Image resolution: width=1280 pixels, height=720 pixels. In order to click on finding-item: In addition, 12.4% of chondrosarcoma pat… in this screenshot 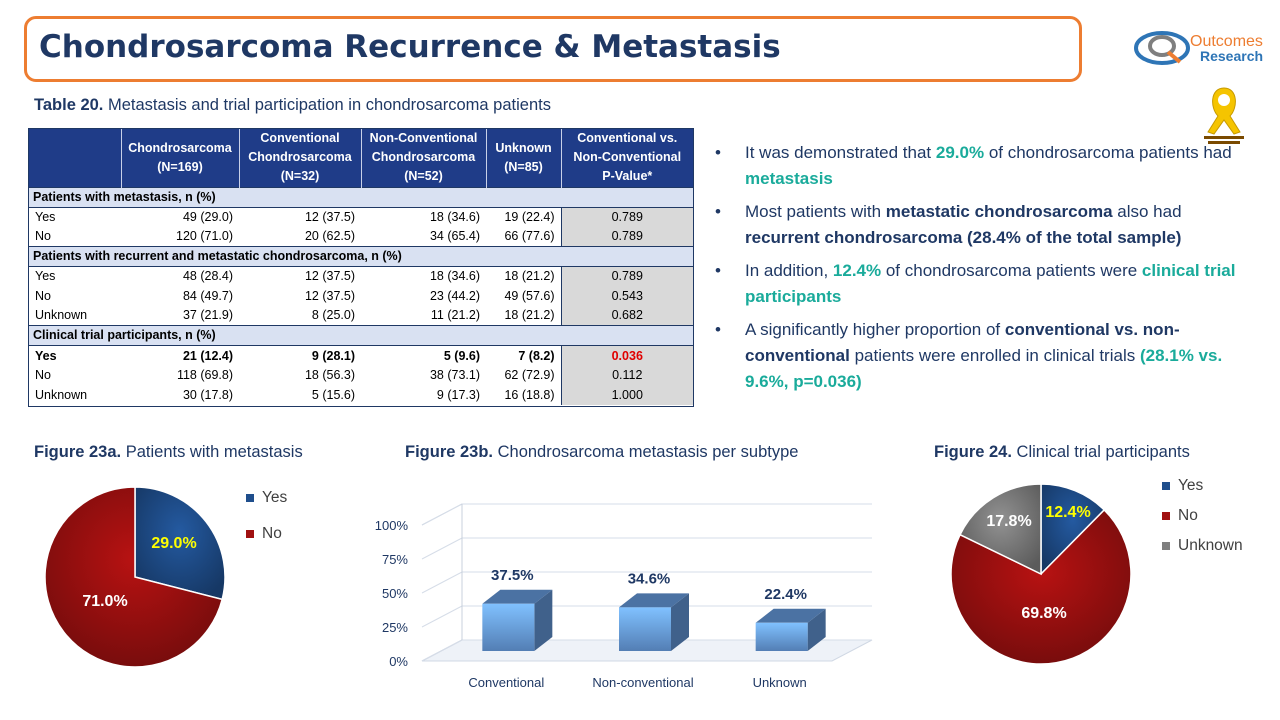, I will do `click(982, 284)`.